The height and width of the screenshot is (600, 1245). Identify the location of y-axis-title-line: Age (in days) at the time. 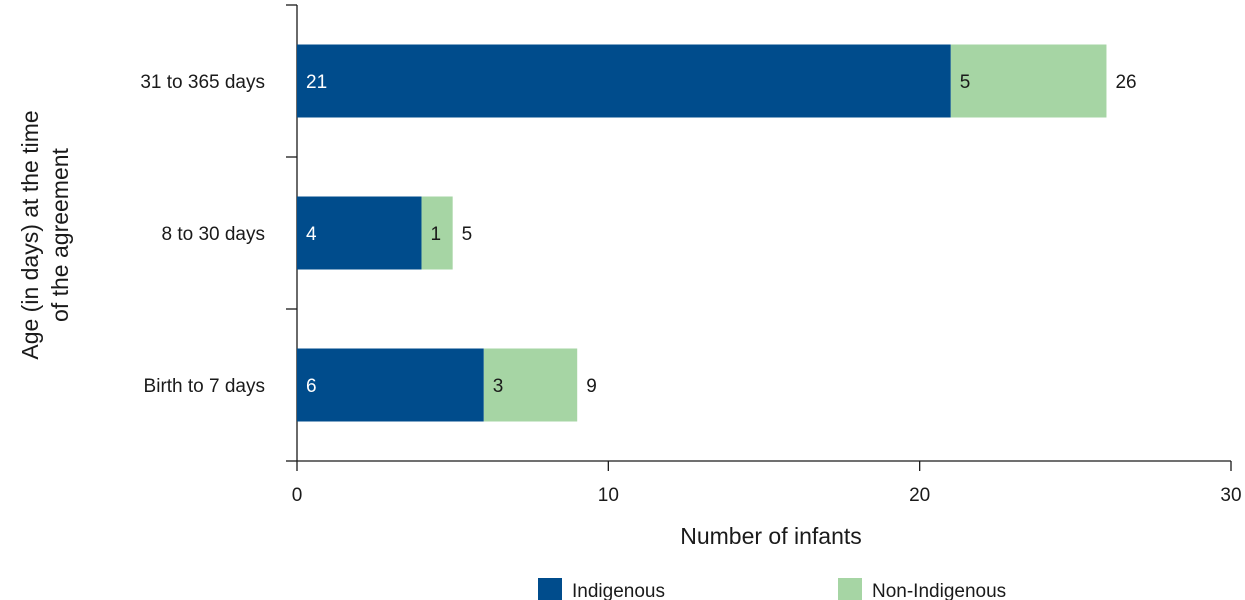
(30, 234).